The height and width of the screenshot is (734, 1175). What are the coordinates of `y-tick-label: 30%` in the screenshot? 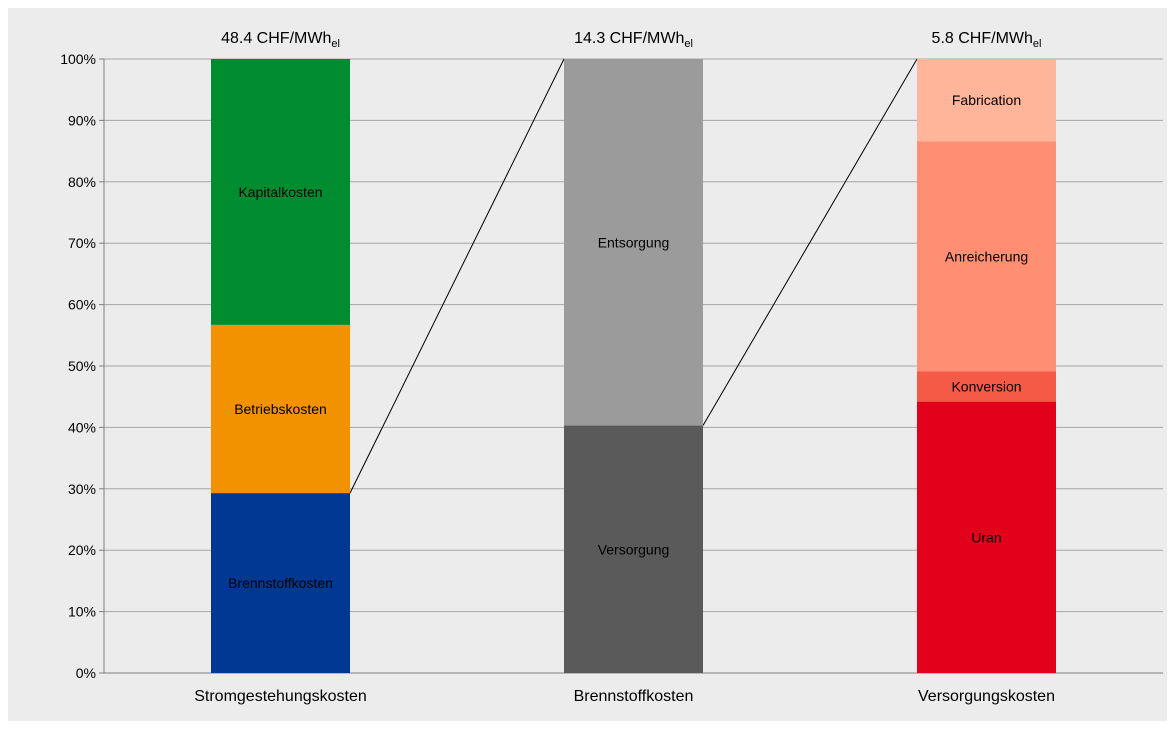 It's located at (82, 489).